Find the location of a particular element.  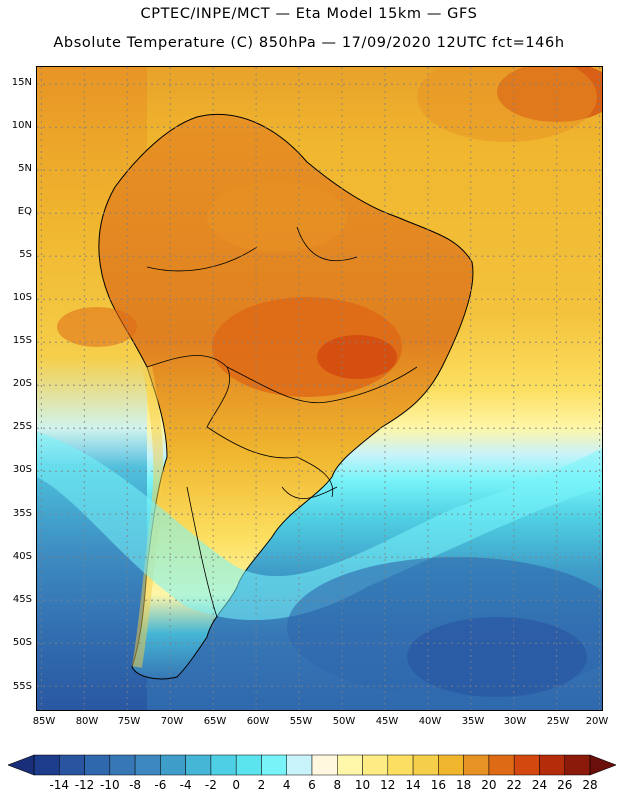

colorbar-label: -8 is located at coordinates (135, 785).